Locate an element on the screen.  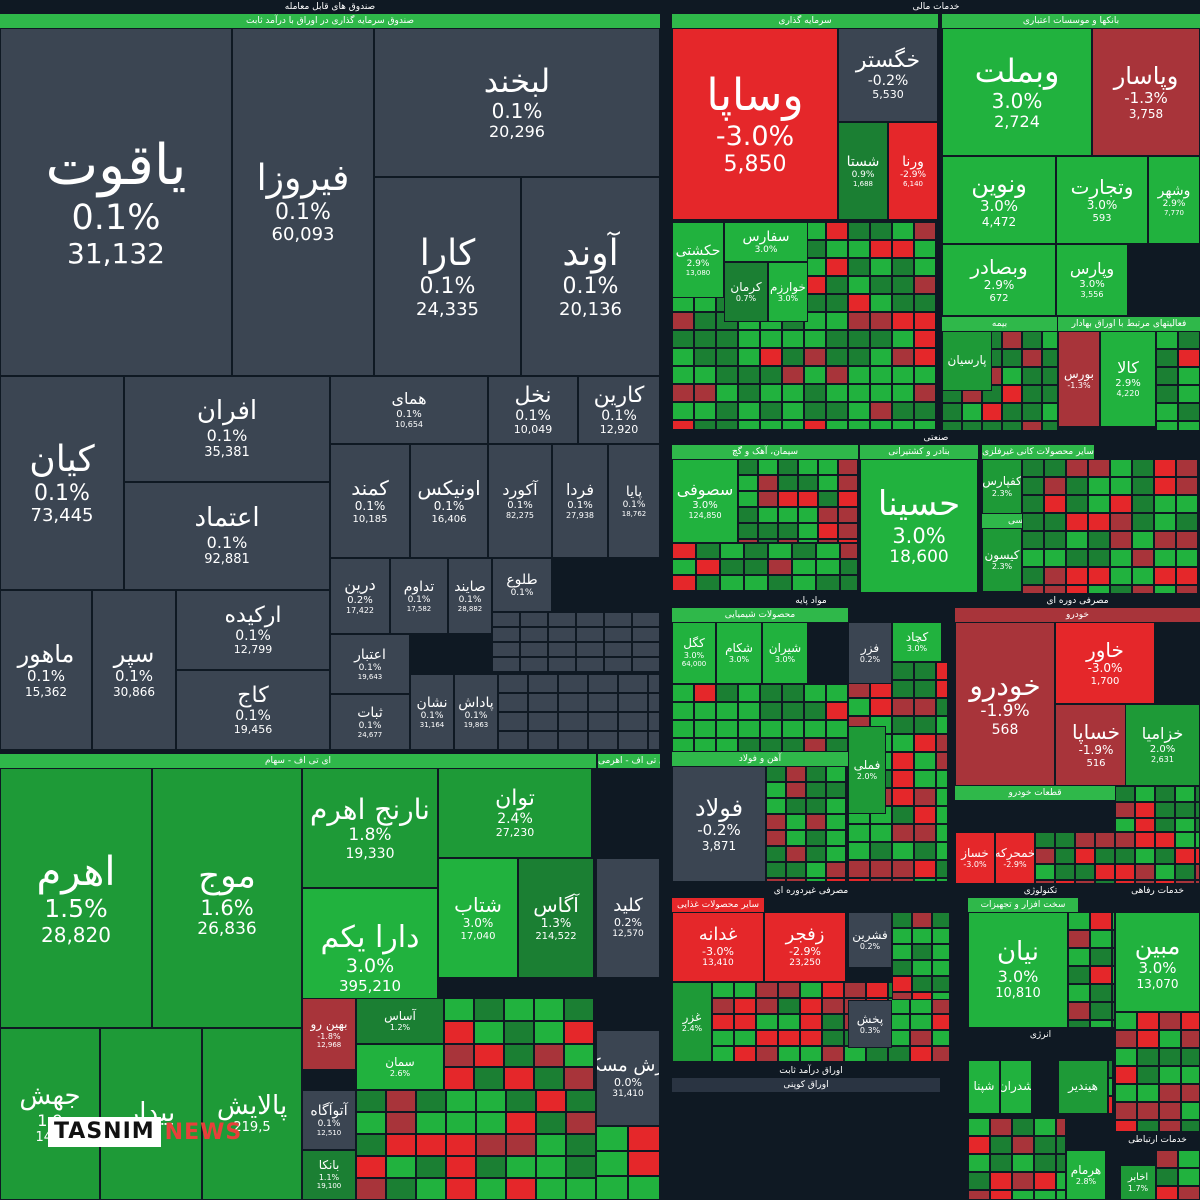
tile-30: موج 1.6% 26,836 is located at coordinates (227, 898).